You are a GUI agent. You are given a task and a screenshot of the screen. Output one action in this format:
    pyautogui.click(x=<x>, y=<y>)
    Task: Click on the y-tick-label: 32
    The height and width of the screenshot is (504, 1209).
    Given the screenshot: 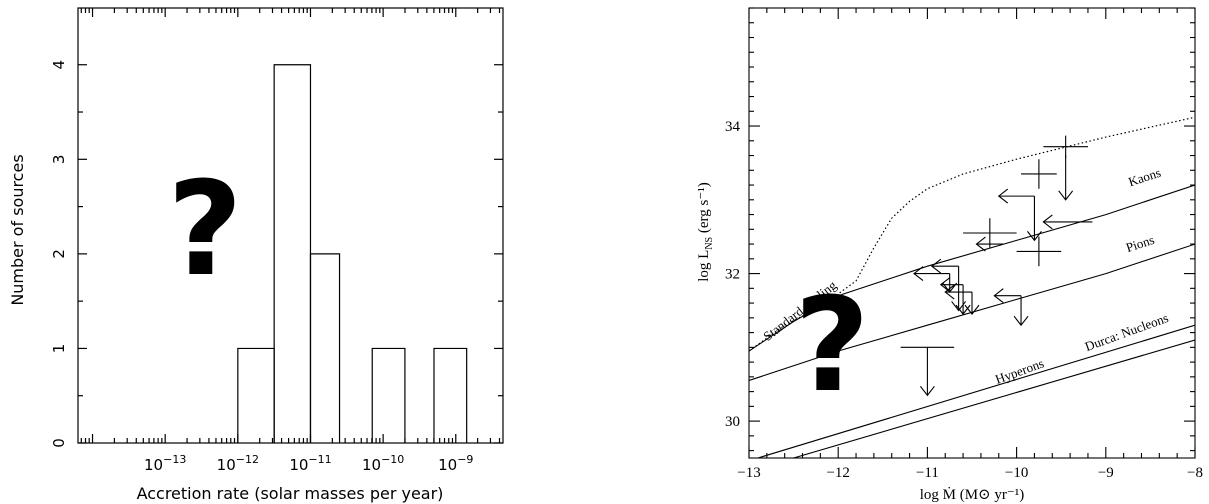 What is the action you would take?
    pyautogui.click(x=732, y=275)
    